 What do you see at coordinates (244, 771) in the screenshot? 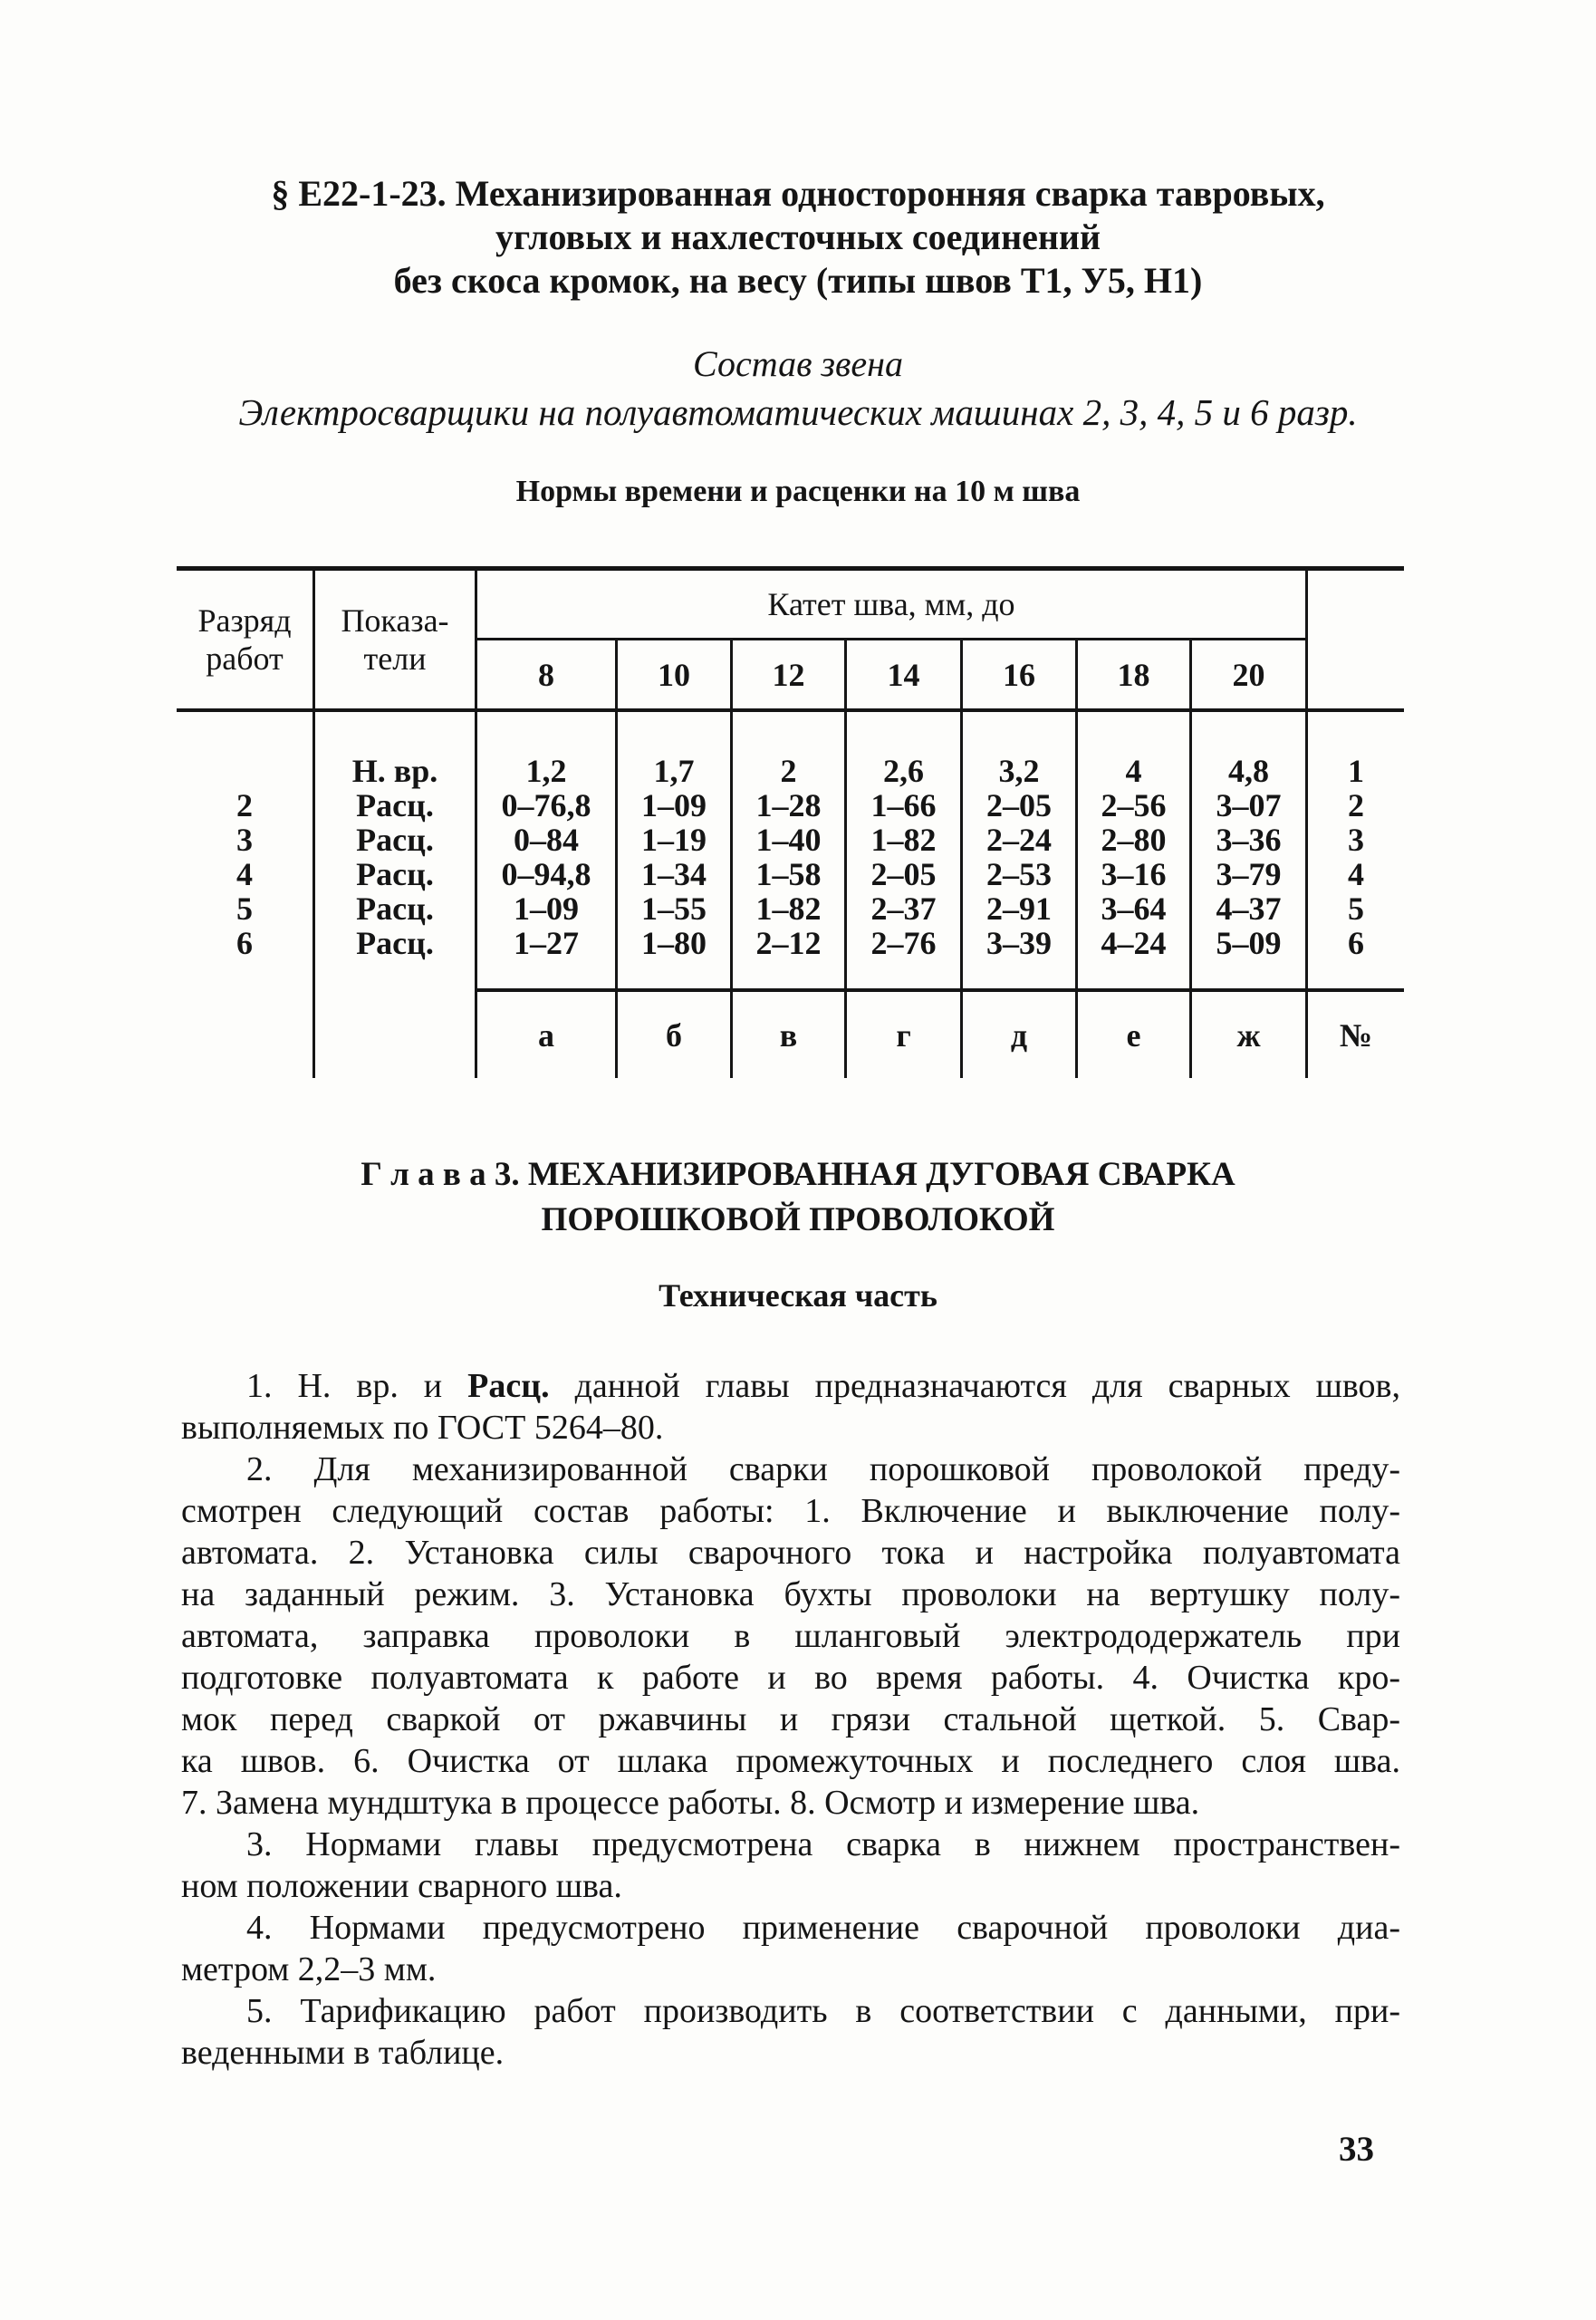
I see `table-cell` at bounding box center [244, 771].